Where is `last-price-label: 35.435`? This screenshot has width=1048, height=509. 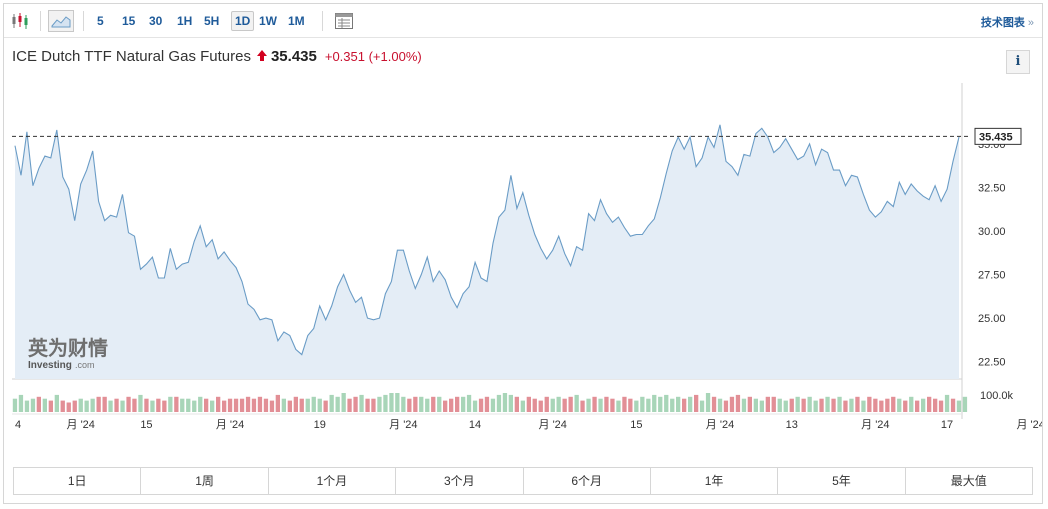
last-price-label: 35.435 is located at coordinates (996, 137).